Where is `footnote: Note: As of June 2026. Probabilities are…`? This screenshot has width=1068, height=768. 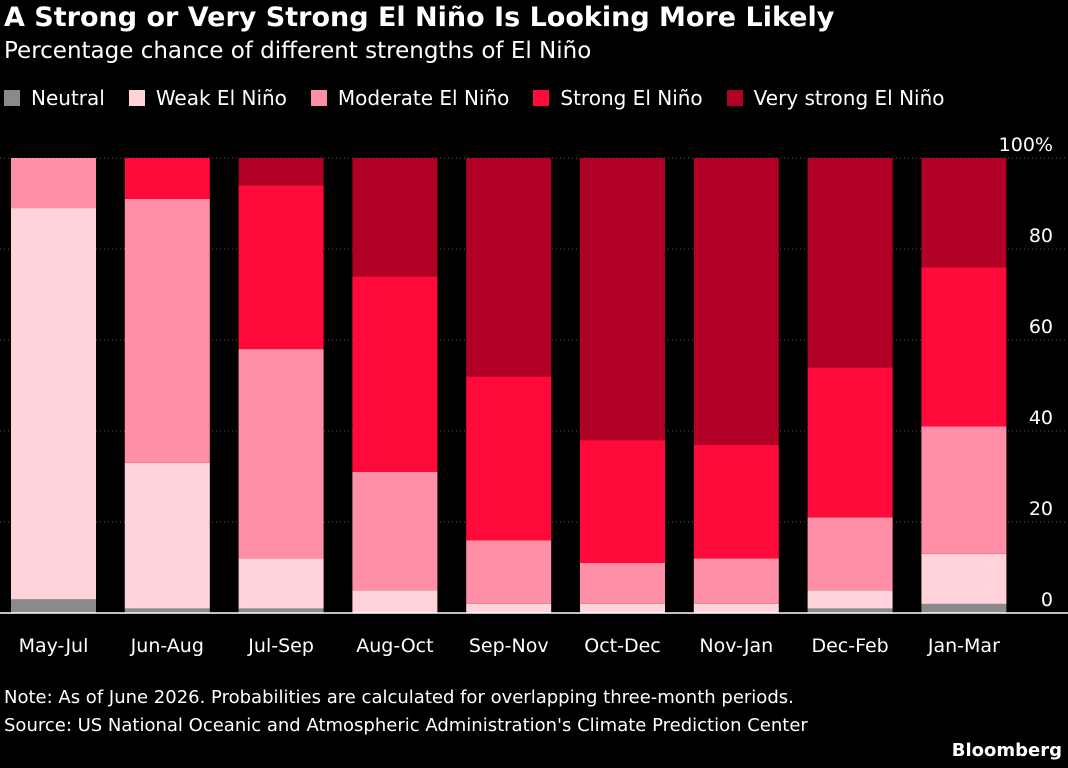 footnote: Note: As of June 2026. Probabilities are… is located at coordinates (406, 712).